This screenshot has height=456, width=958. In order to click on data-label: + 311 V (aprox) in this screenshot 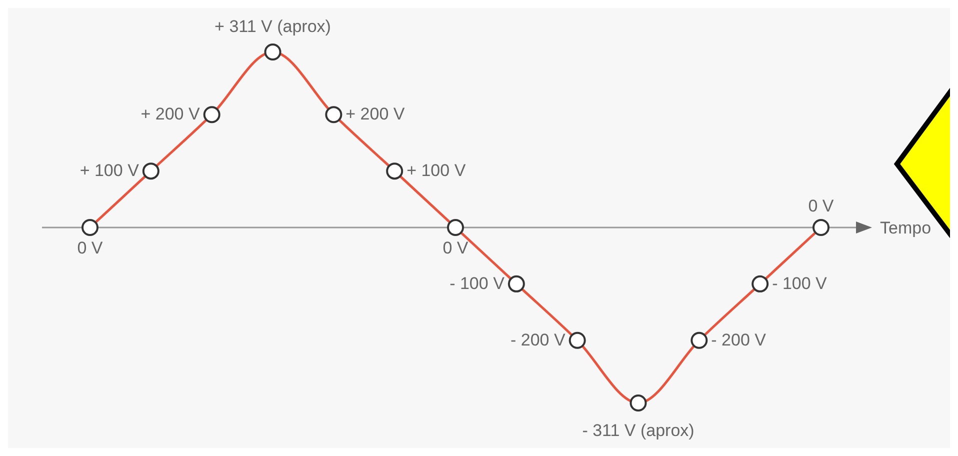, I will do `click(272, 26)`.